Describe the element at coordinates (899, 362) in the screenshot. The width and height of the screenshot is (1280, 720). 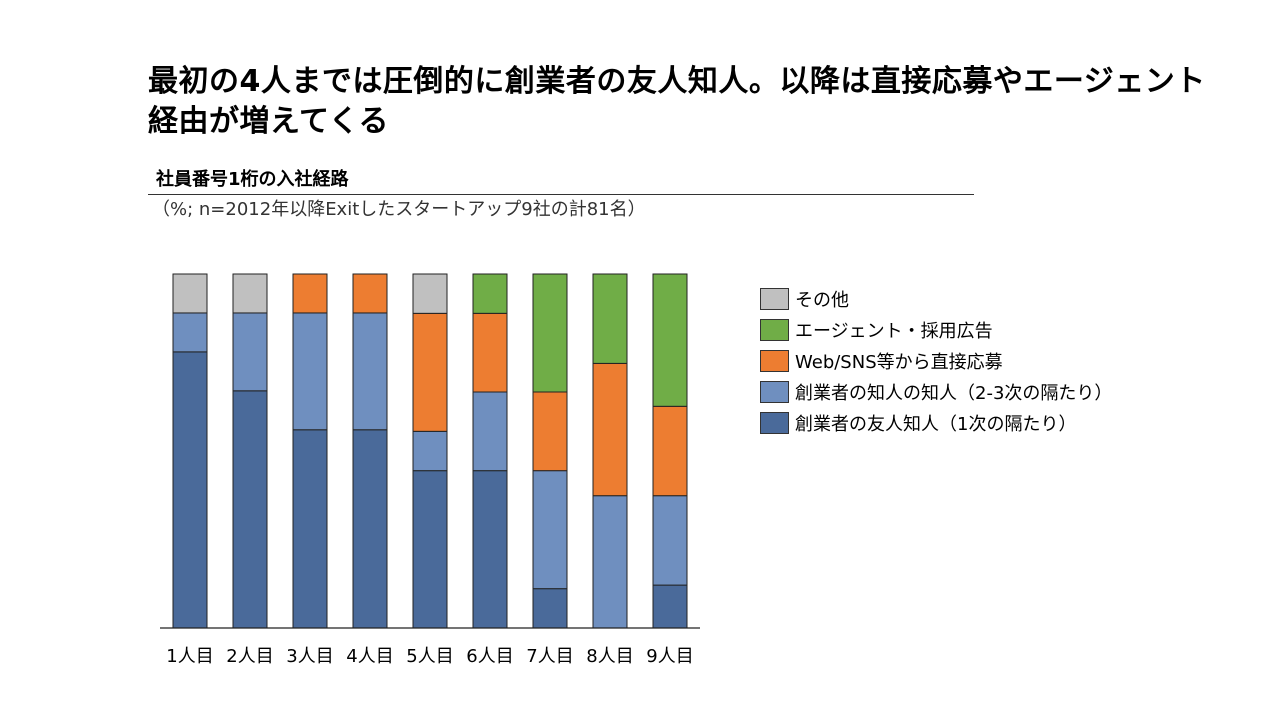
I see `legend-label: Web/SNS等から直接応募` at that location.